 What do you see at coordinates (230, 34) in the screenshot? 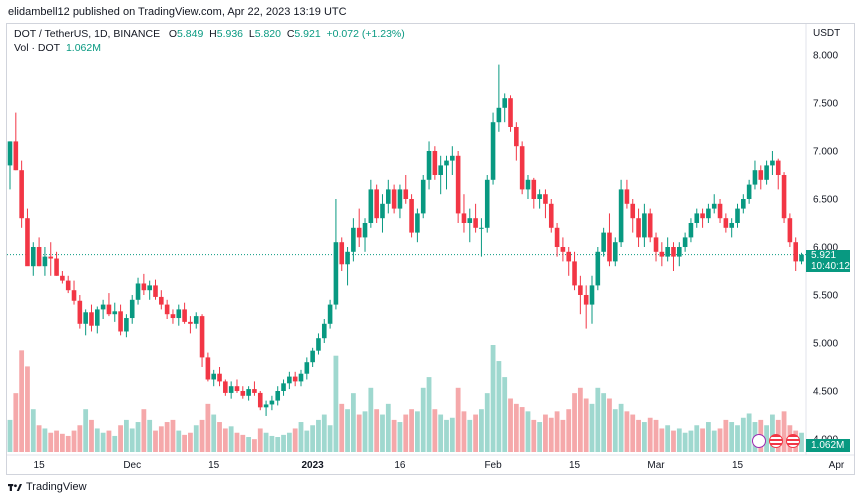
I see `high-value: 5.936` at bounding box center [230, 34].